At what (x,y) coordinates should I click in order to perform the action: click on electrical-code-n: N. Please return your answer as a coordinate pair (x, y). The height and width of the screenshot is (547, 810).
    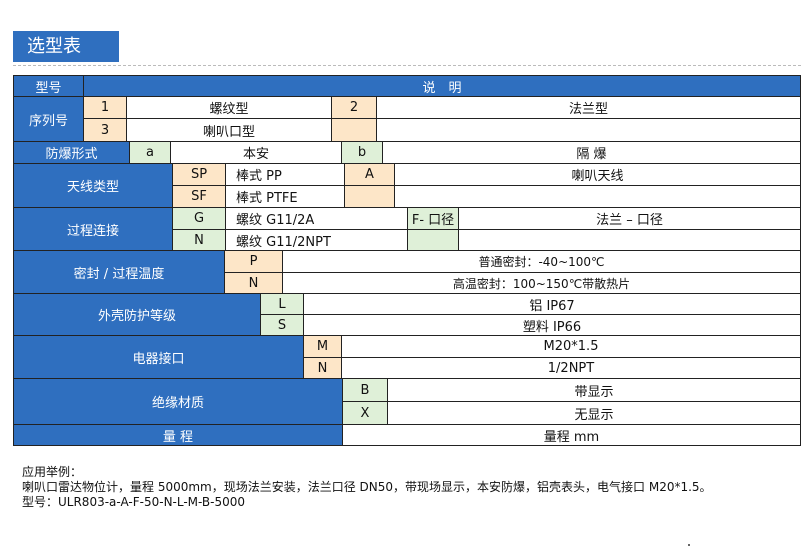
    Looking at the image, I should click on (322, 368).